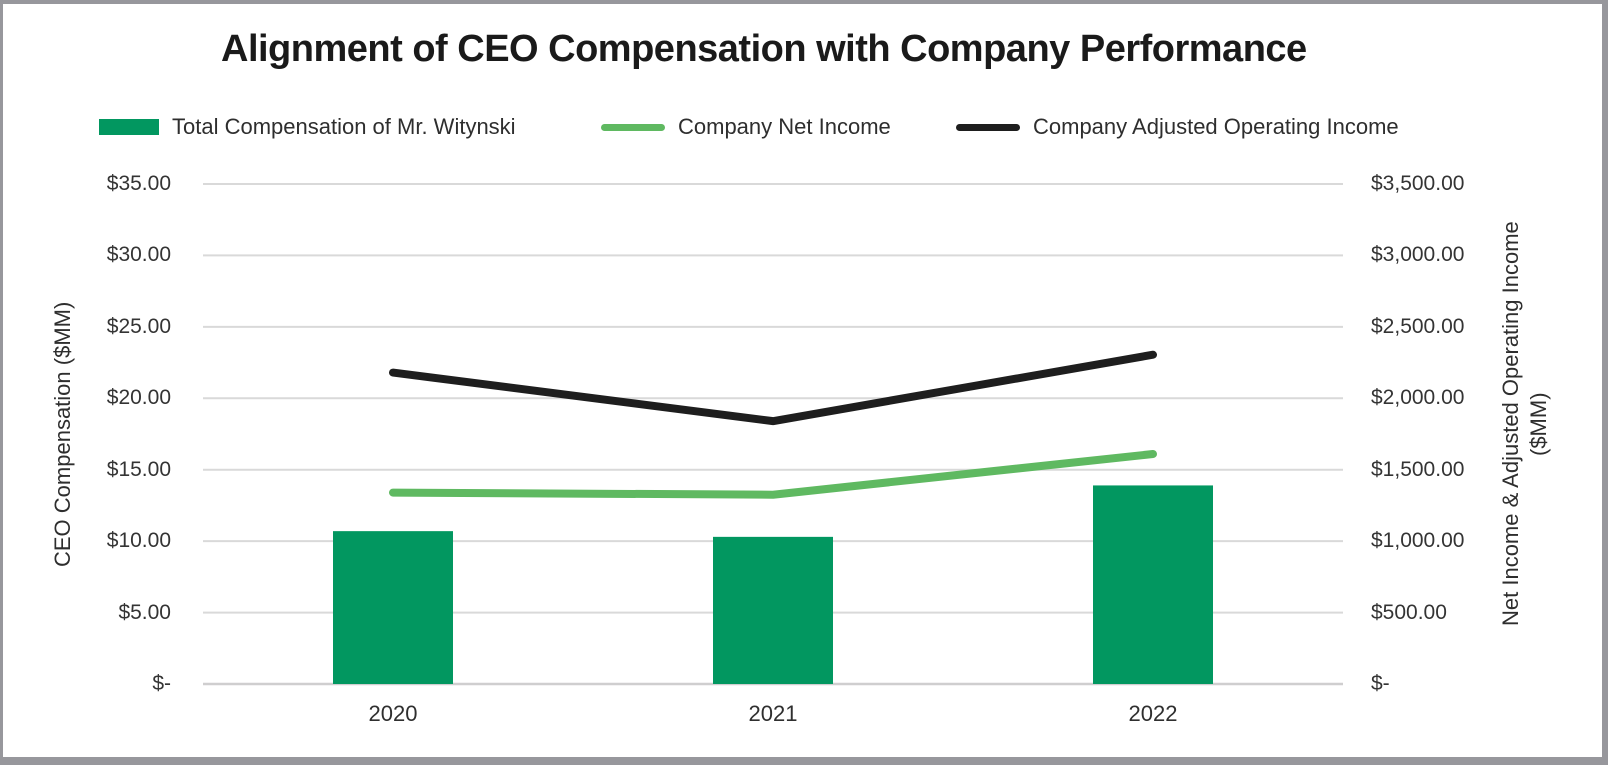  What do you see at coordinates (138, 326) in the screenshot?
I see `left-axis-tick-label: $25.00` at bounding box center [138, 326].